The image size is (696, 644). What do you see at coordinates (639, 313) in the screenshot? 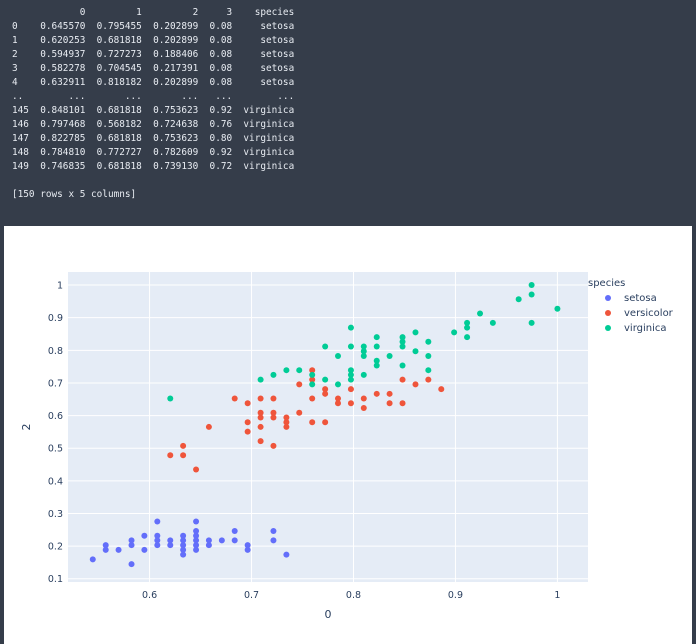
I see `legend-item-versicolor: versicolor` at bounding box center [639, 313].